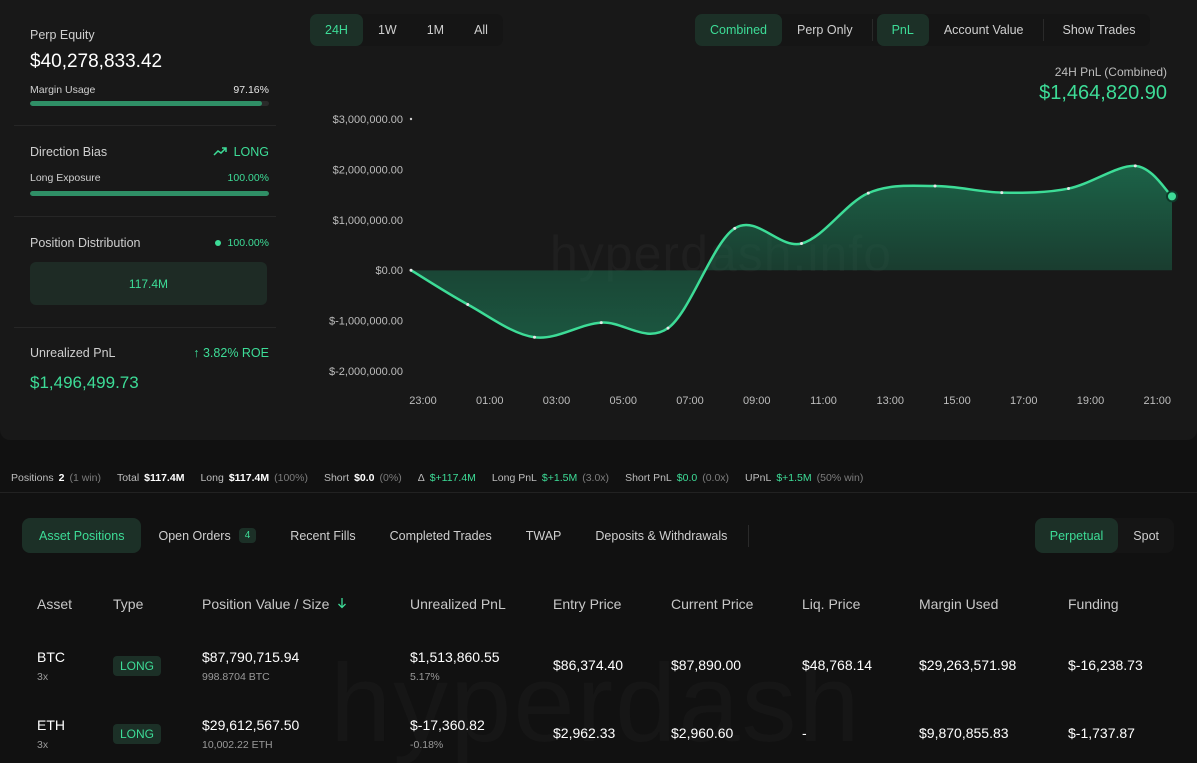 The image size is (1197, 763). I want to click on col-current-price: Current Price, so click(712, 604).